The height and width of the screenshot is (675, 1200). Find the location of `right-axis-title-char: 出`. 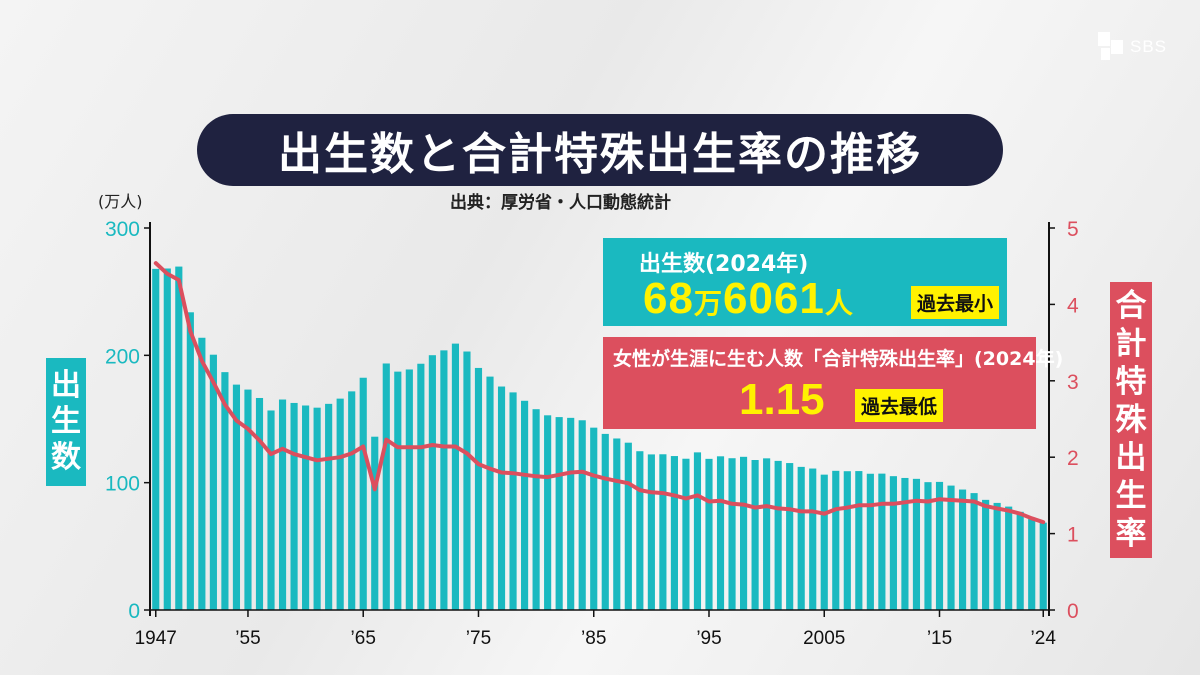

right-axis-title-char: 出 is located at coordinates (1131, 458).